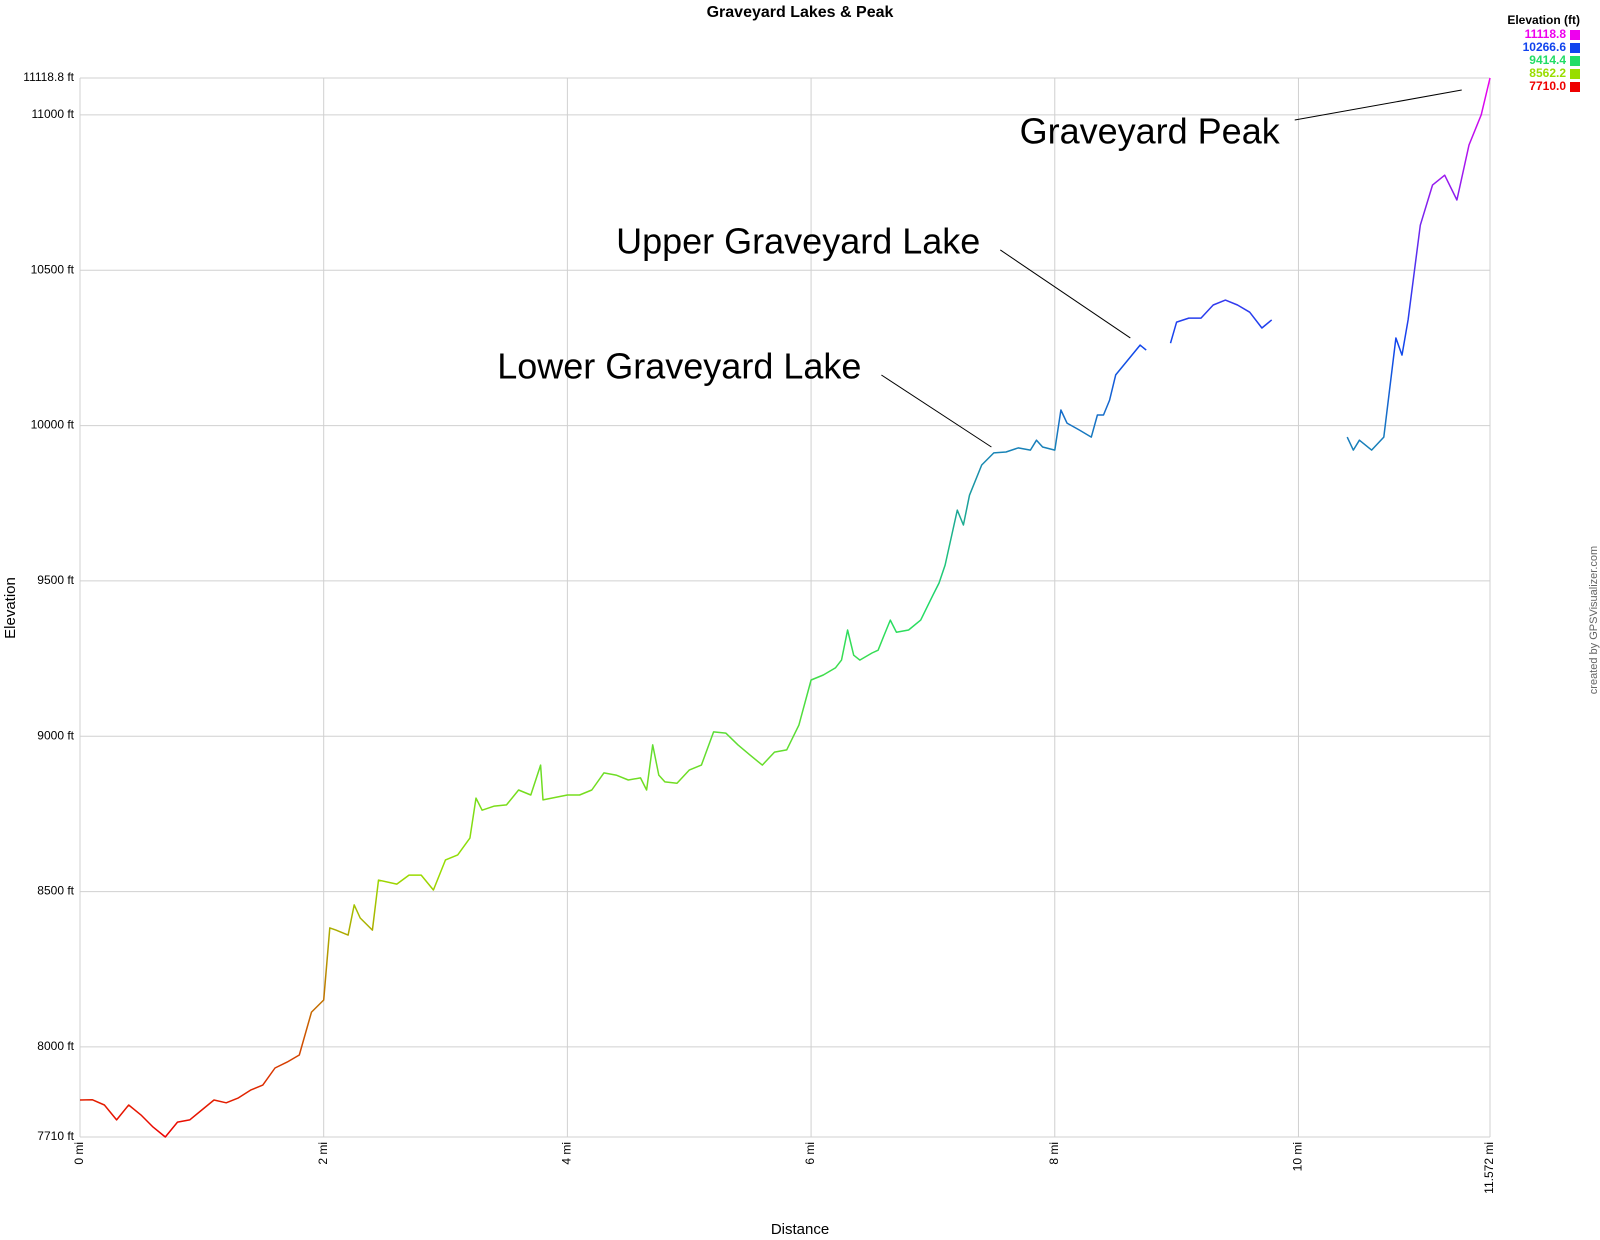 Image resolution: width=1600 pixels, height=1240 pixels. I want to click on x-tick-label: 11.572 mi, so click(1489, 1168).